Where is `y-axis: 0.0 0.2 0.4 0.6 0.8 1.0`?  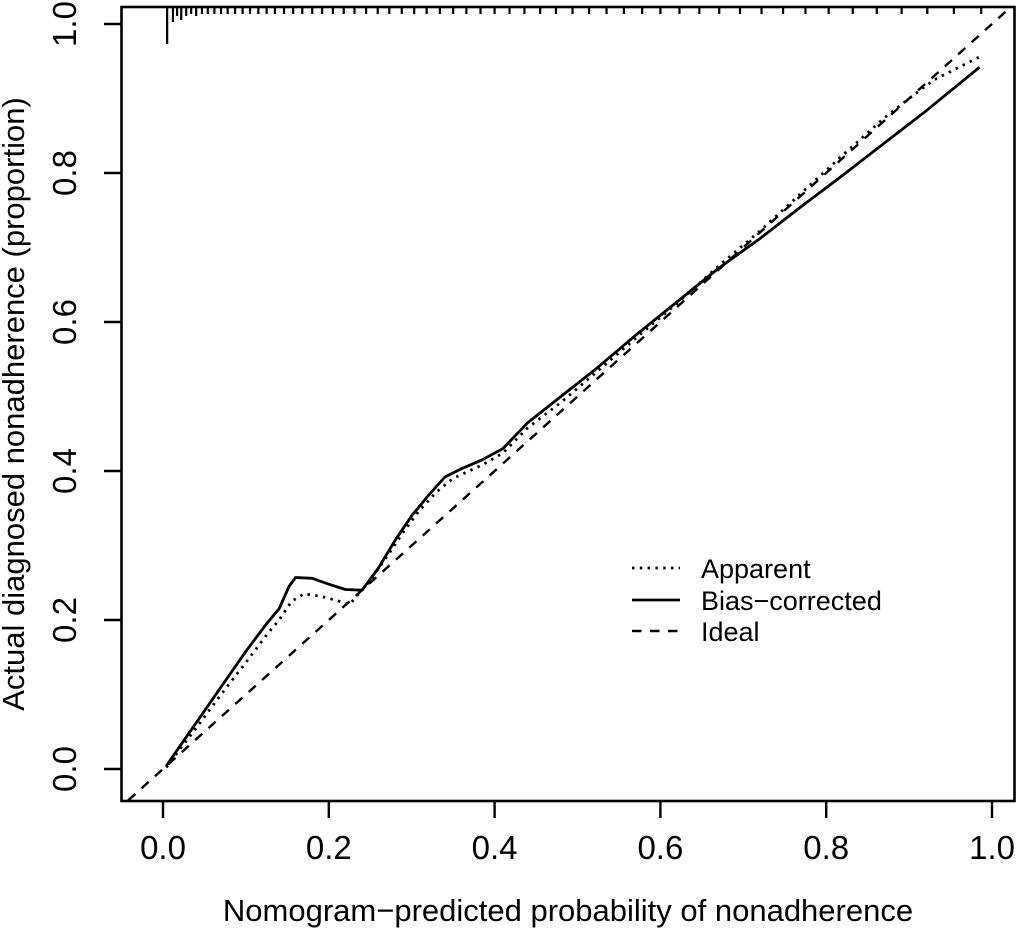 y-axis: 0.0 0.2 0.4 0.6 0.8 1.0 is located at coordinates (83, 396).